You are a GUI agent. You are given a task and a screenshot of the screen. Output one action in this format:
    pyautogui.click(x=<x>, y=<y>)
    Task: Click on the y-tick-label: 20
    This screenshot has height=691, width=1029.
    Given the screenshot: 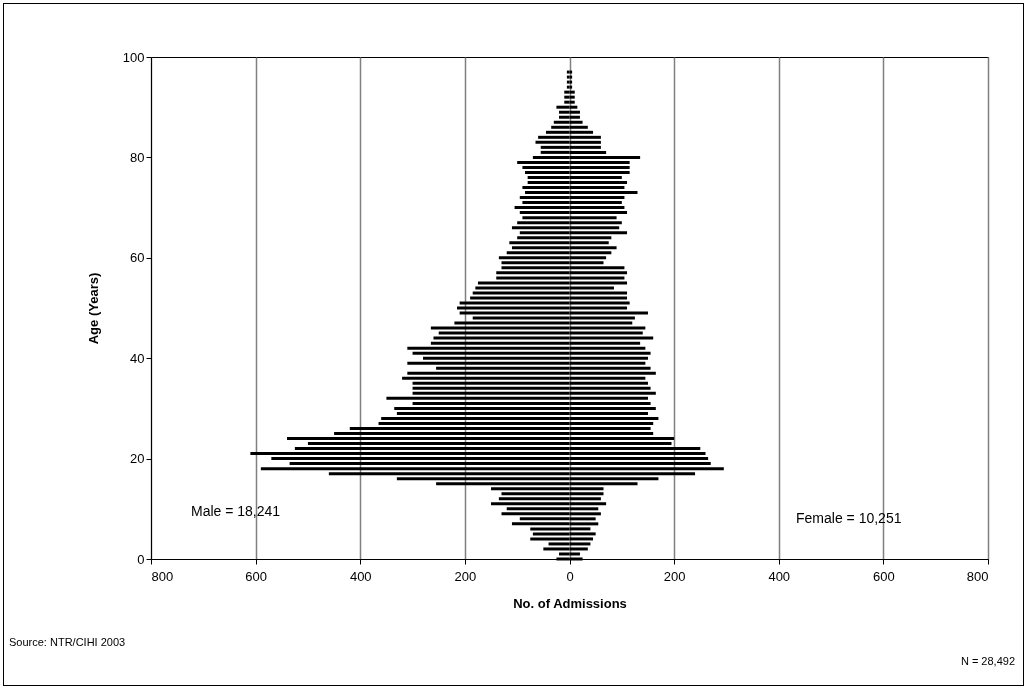 What is the action you would take?
    pyautogui.click(x=137, y=459)
    